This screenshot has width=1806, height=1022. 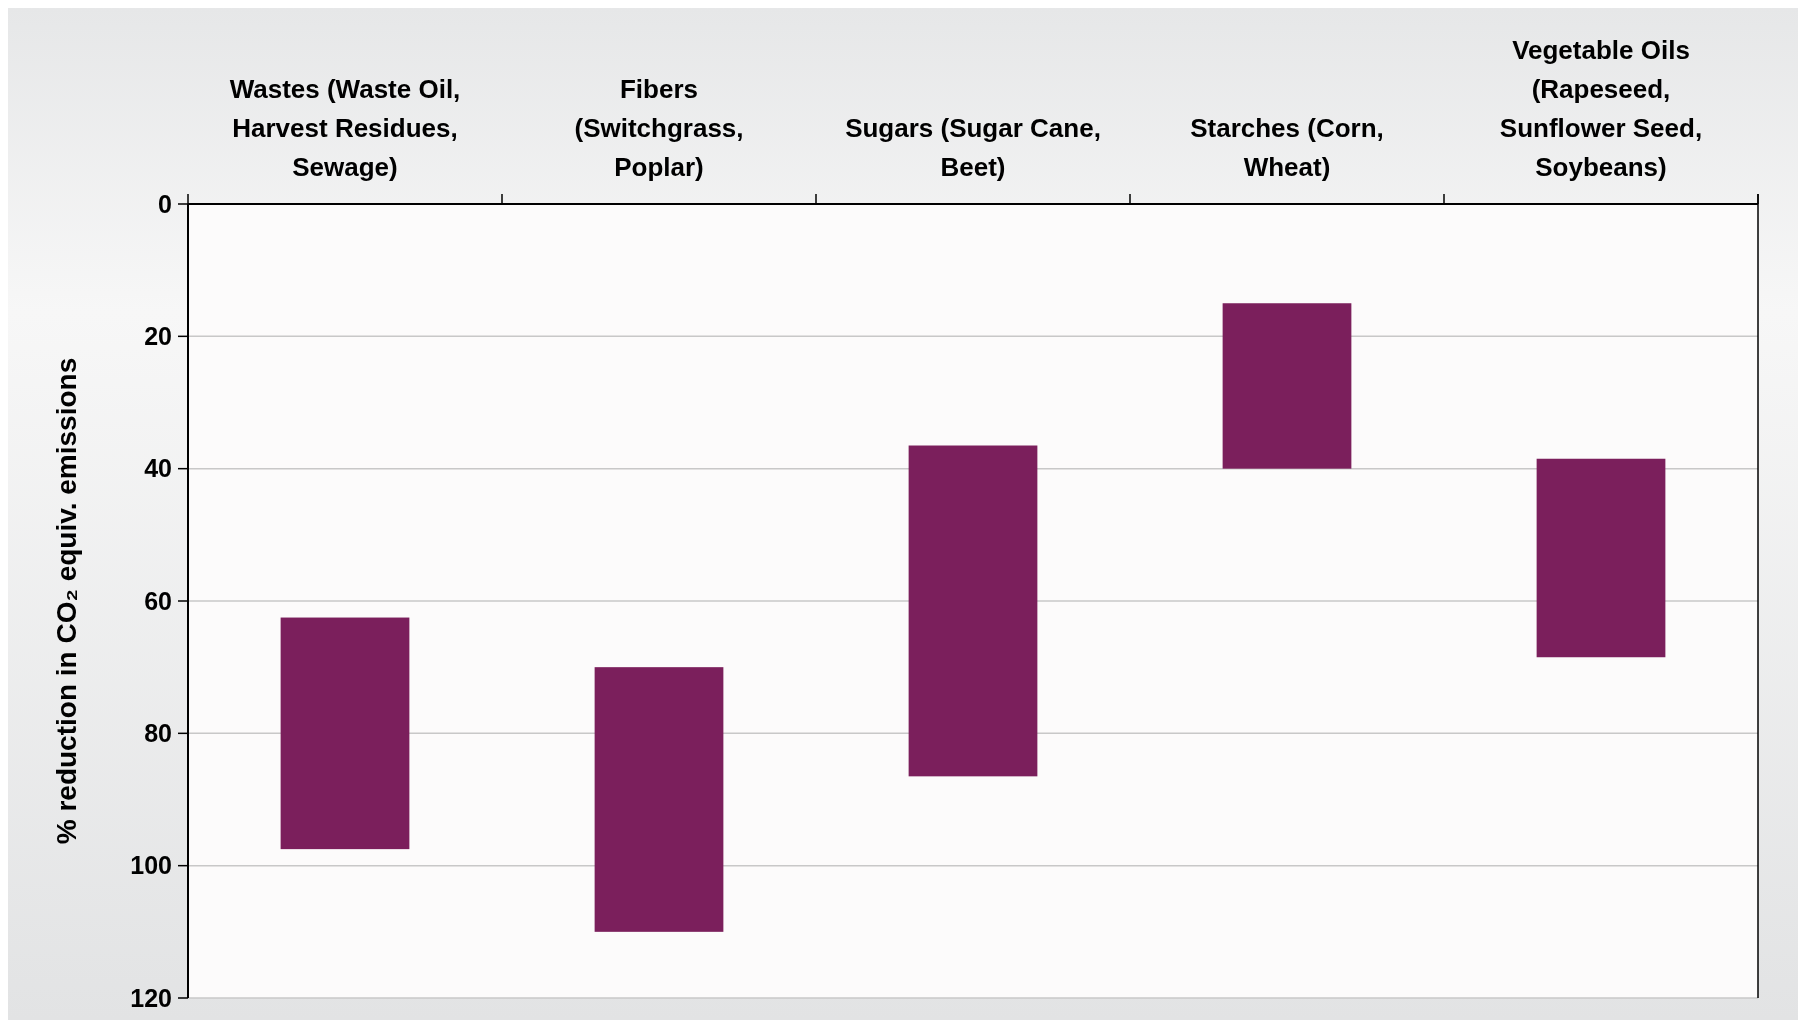 I want to click on y-tick-label: 20, so click(x=158, y=336).